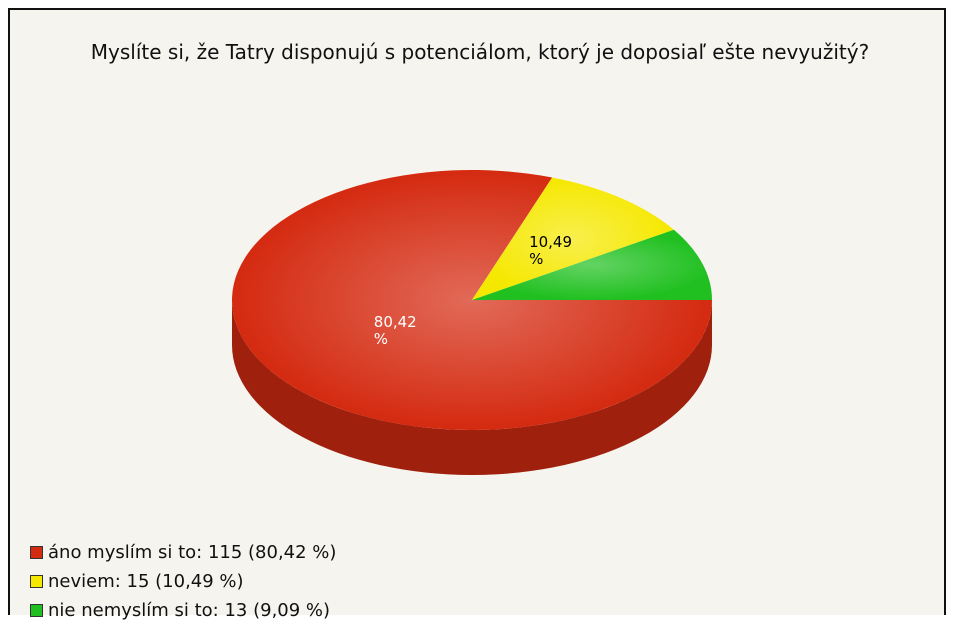 The width and height of the screenshot is (958, 625). I want to click on legend-item: nie nemyslím si to: 13 (9,09 %), so click(183, 610).